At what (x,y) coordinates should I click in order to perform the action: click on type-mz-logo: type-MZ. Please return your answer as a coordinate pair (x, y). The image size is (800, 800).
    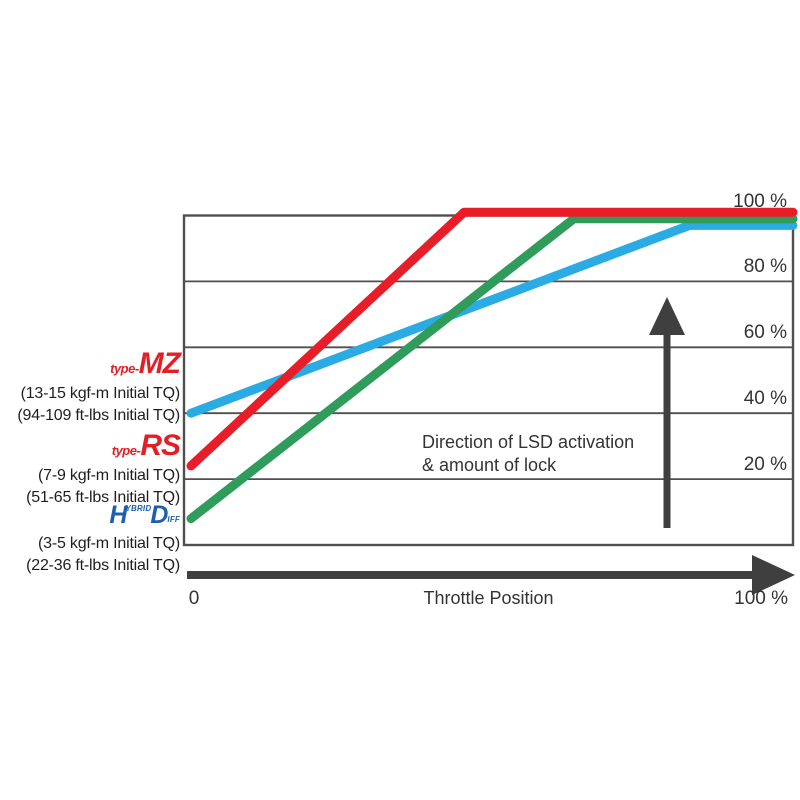
    Looking at the image, I should click on (90, 365).